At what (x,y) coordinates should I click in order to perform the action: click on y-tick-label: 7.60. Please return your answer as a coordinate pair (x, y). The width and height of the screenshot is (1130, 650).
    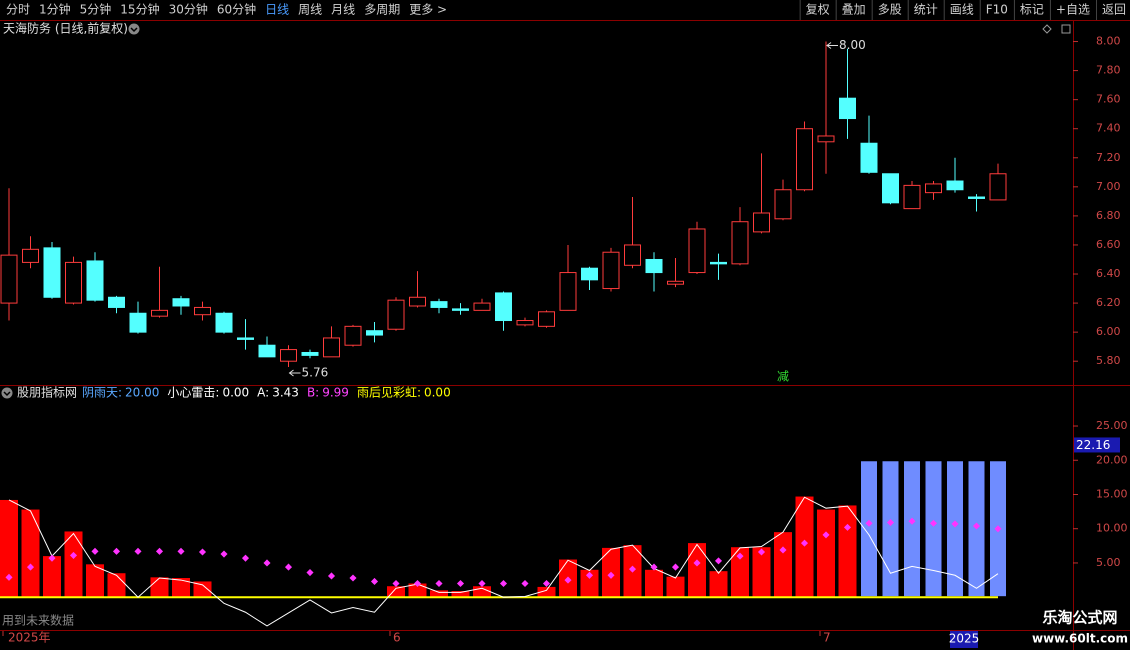
    Looking at the image, I should click on (1108, 99).